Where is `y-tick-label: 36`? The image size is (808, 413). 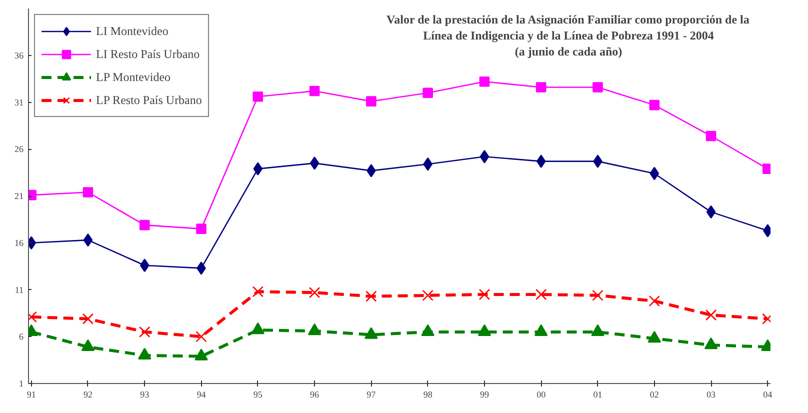
y-tick-label: 36 is located at coordinates (19, 55).